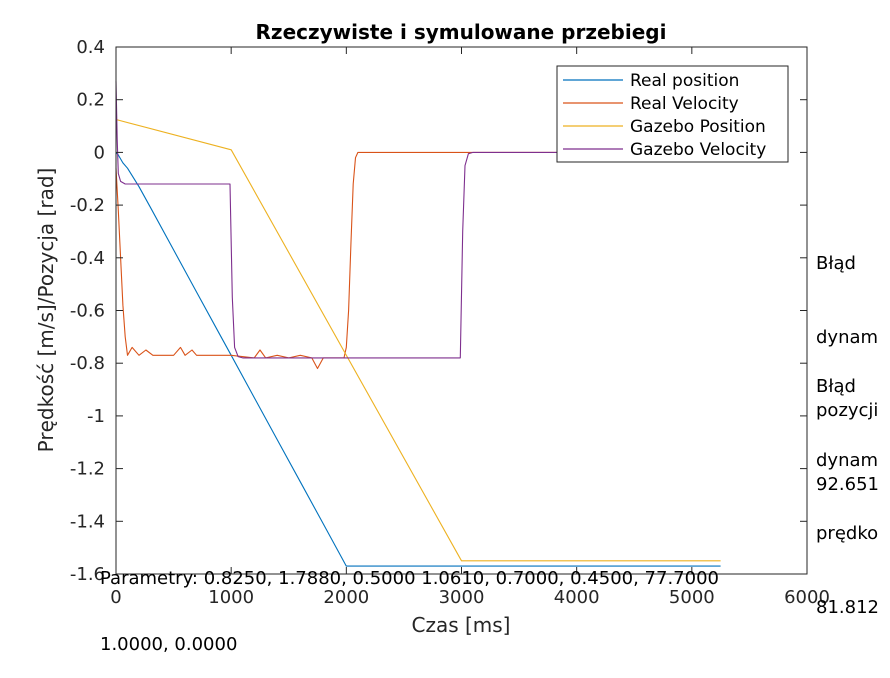 This screenshot has width=890, height=678. I want to click on position-error-line: Błąd, so click(836, 263).